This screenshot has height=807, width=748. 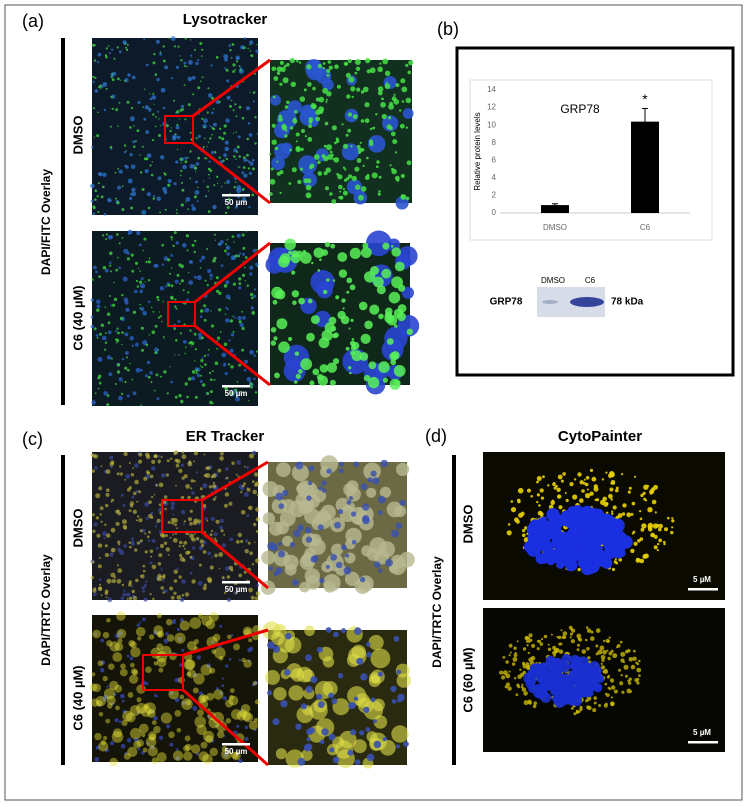 What do you see at coordinates (225, 727) in the screenshot?
I see `roi-line` at bounding box center [225, 727].